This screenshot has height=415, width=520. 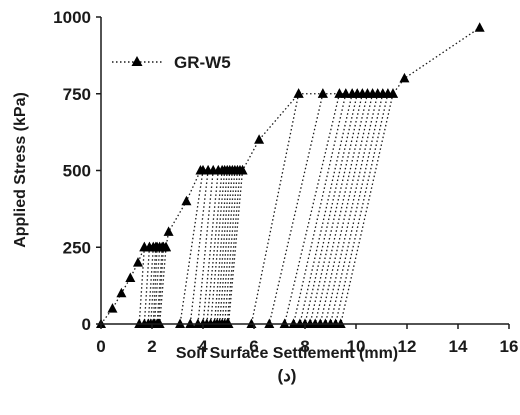 I want to click on y-ticks: 0 250 500 750 1000, so click(x=77, y=171).